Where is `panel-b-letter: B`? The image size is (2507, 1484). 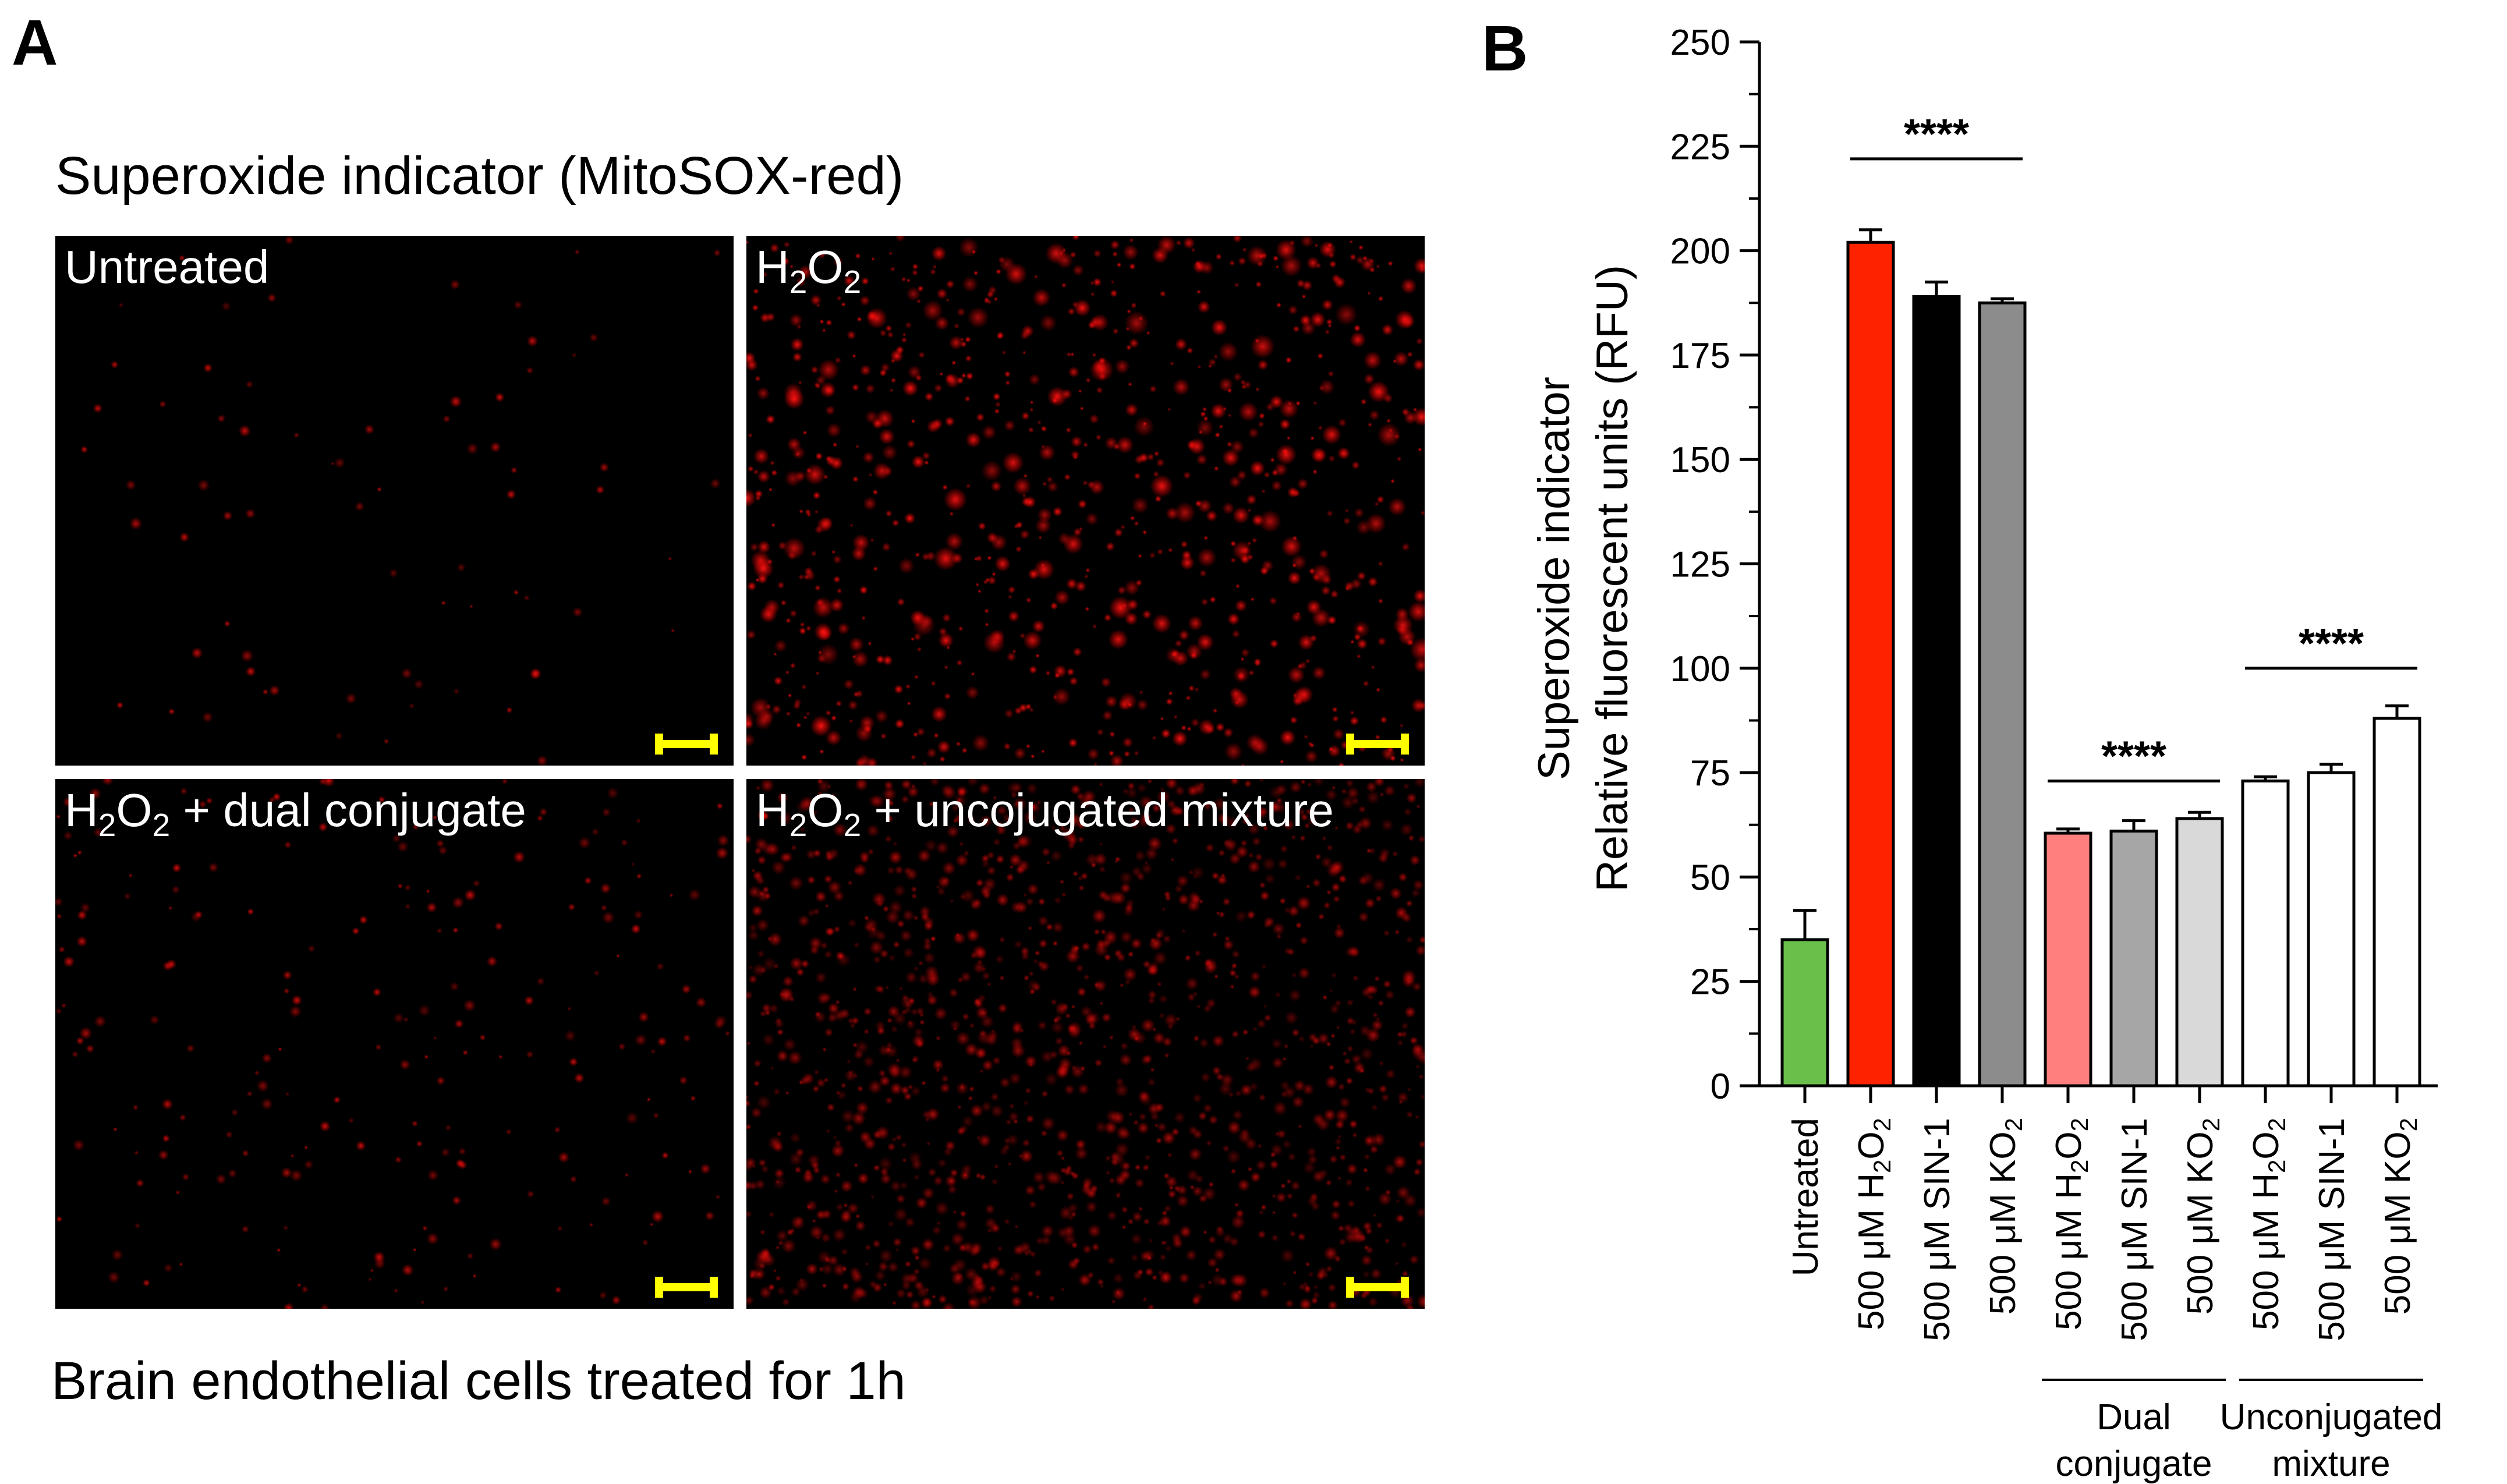 panel-b-letter: B is located at coordinates (1505, 49).